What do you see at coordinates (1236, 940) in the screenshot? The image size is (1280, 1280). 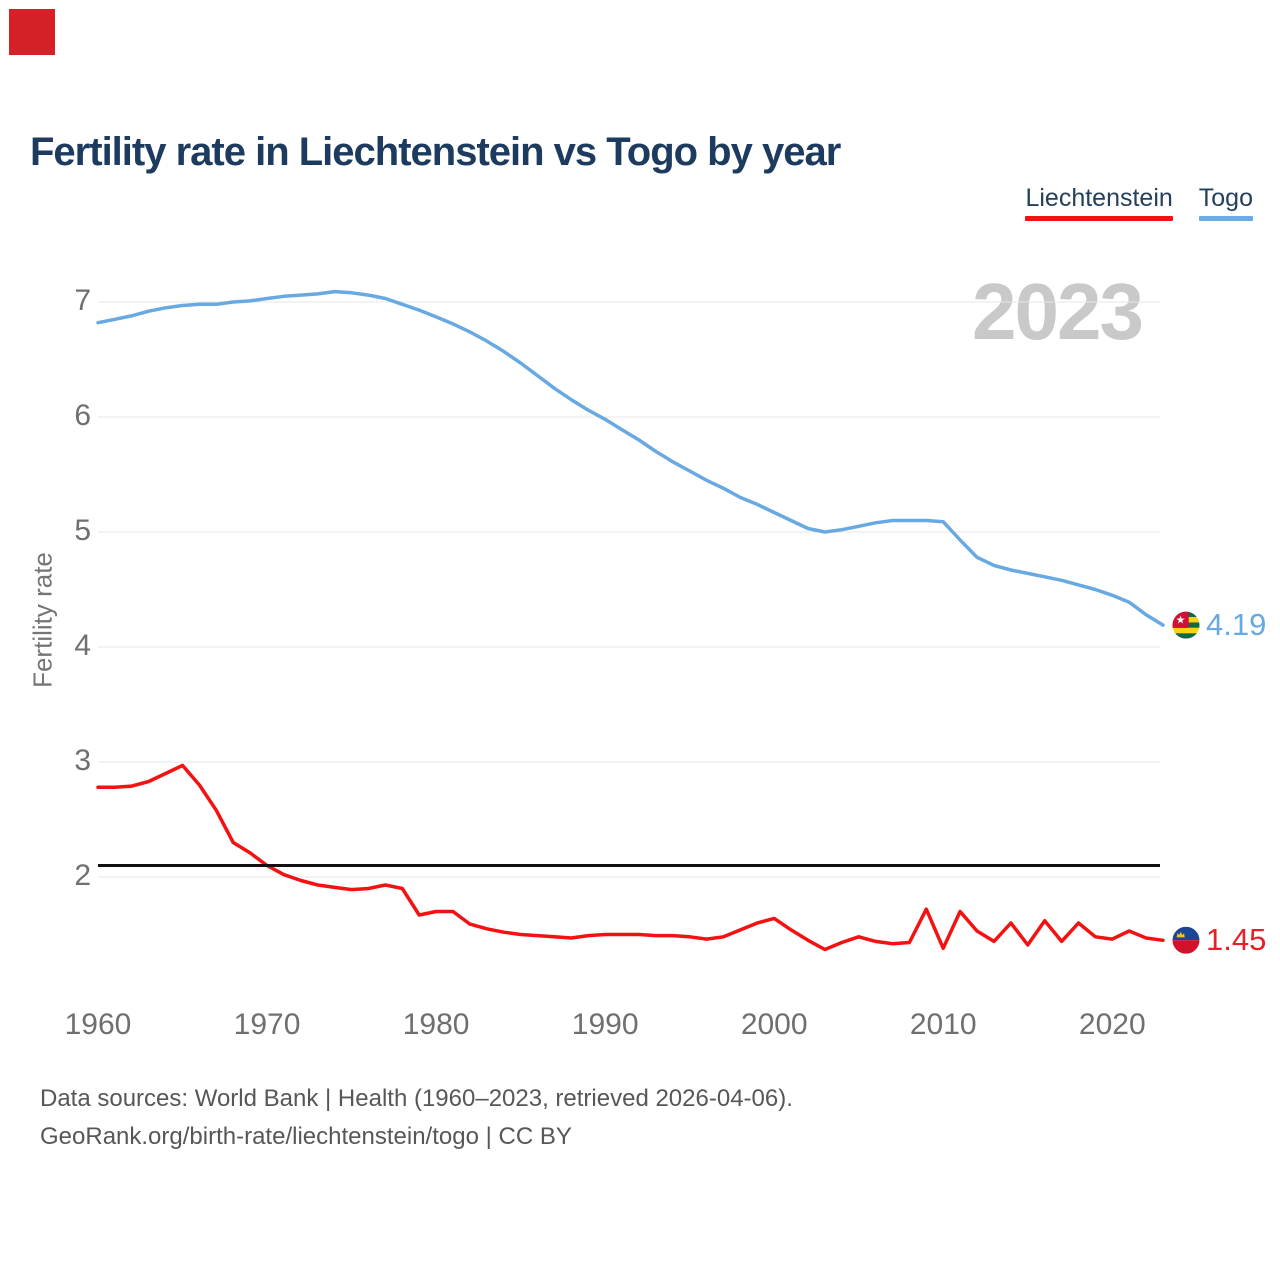 I see `liechtenstein-end-value: 1.45` at bounding box center [1236, 940].